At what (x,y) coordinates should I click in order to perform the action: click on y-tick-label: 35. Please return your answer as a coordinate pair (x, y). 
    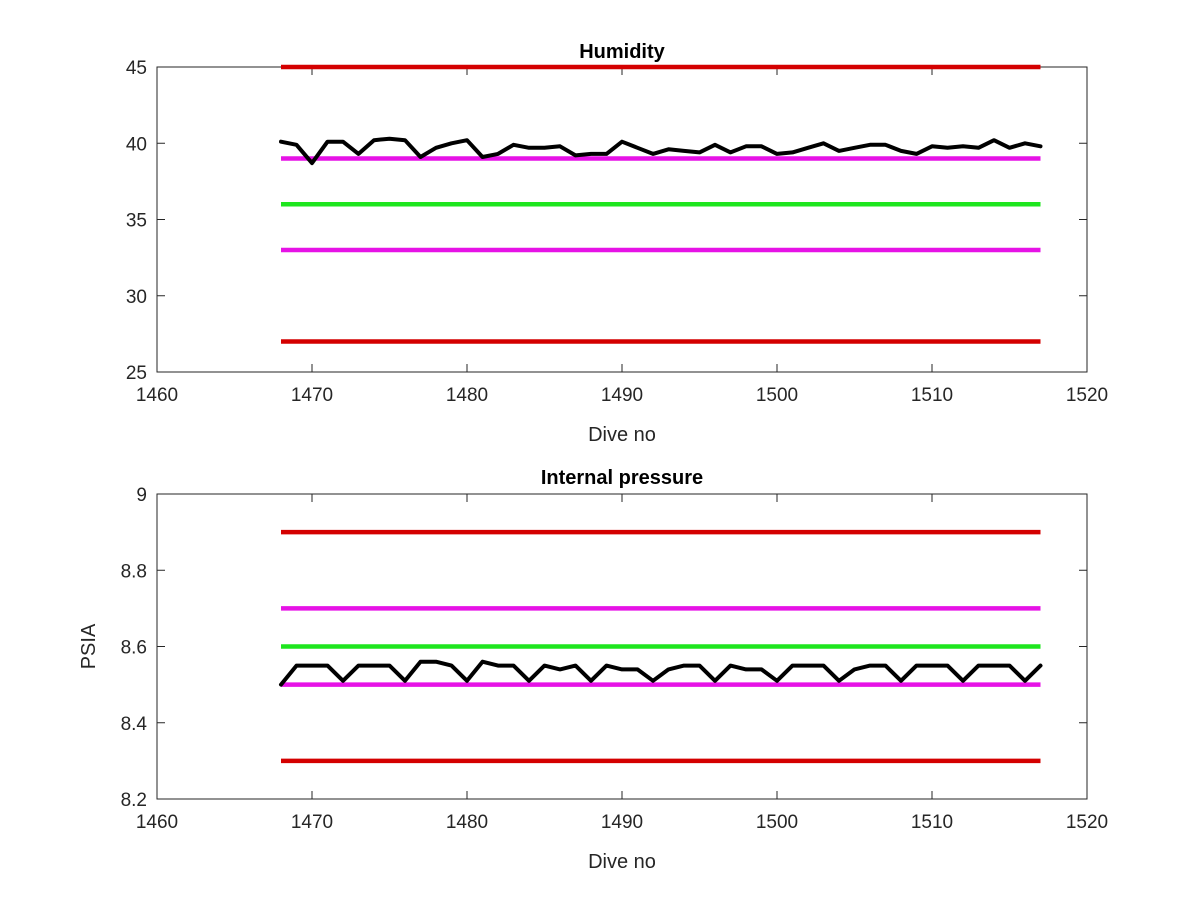
    Looking at the image, I should click on (136, 221).